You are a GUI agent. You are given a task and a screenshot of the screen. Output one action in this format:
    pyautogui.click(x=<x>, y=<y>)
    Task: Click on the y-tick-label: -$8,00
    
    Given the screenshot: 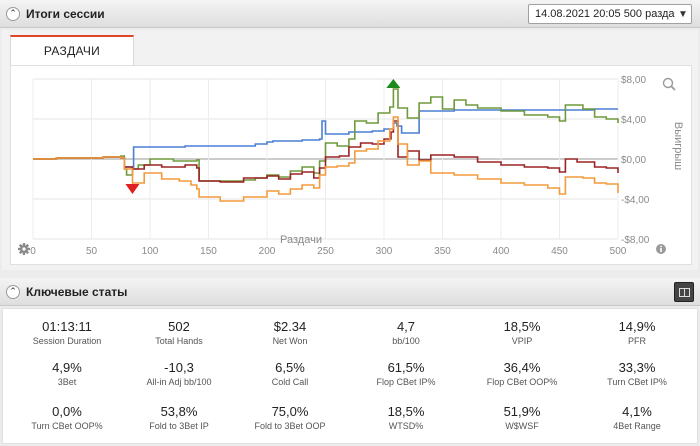 What is the action you would take?
    pyautogui.click(x=635, y=240)
    